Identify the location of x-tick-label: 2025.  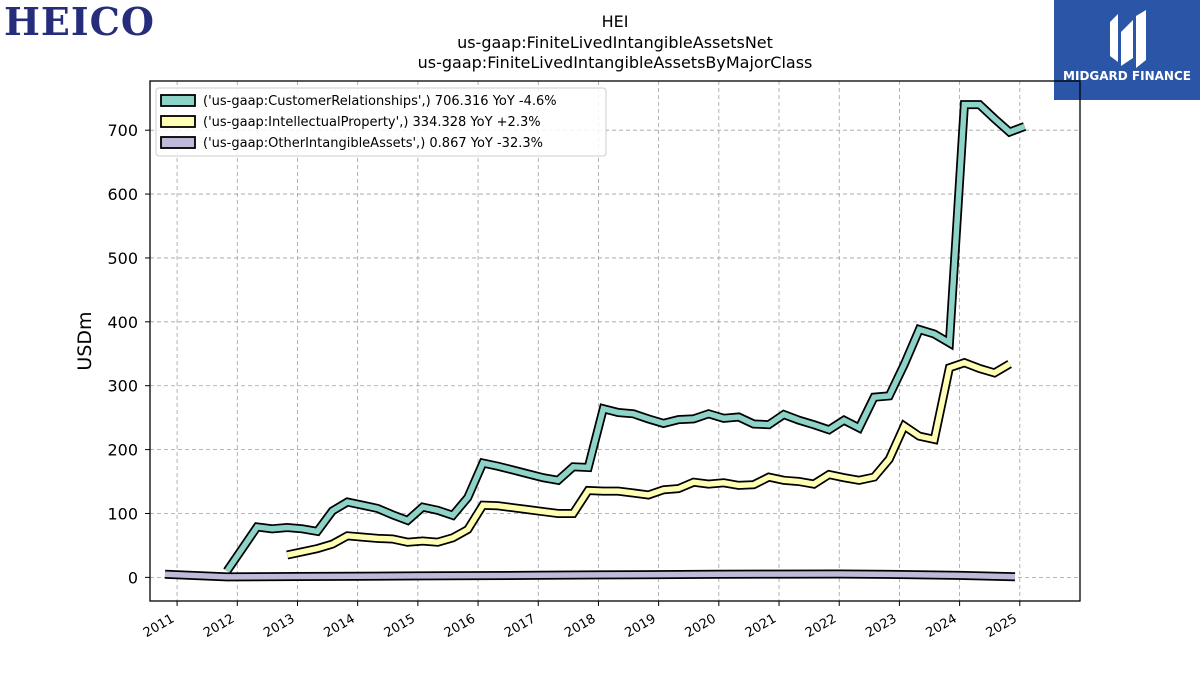
(1002, 626).